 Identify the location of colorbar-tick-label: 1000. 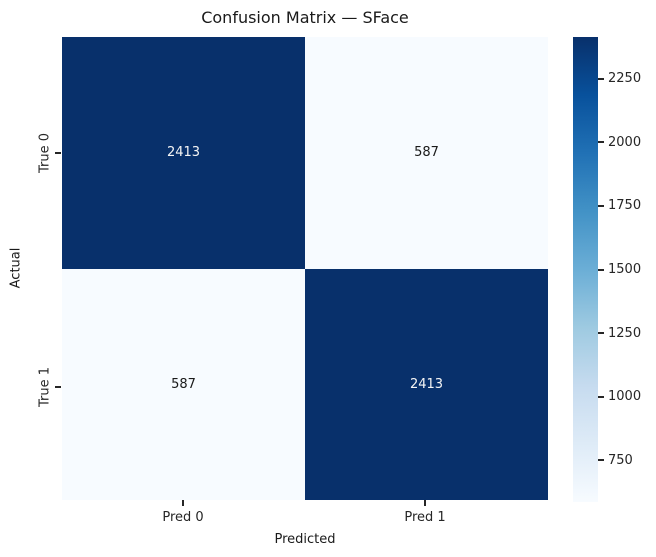
(625, 397).